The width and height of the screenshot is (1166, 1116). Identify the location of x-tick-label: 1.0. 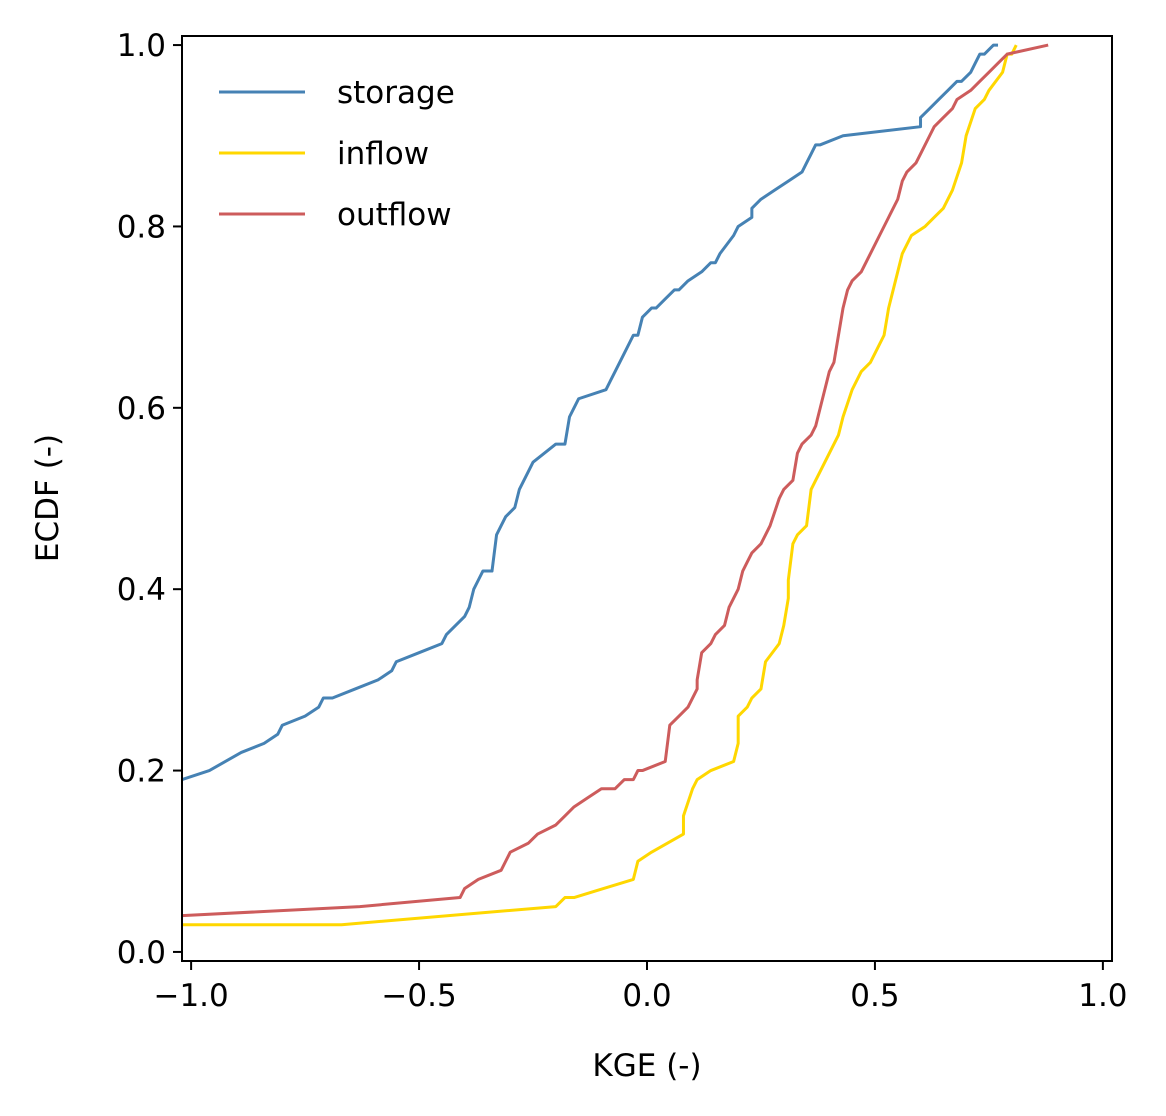
(1102, 996).